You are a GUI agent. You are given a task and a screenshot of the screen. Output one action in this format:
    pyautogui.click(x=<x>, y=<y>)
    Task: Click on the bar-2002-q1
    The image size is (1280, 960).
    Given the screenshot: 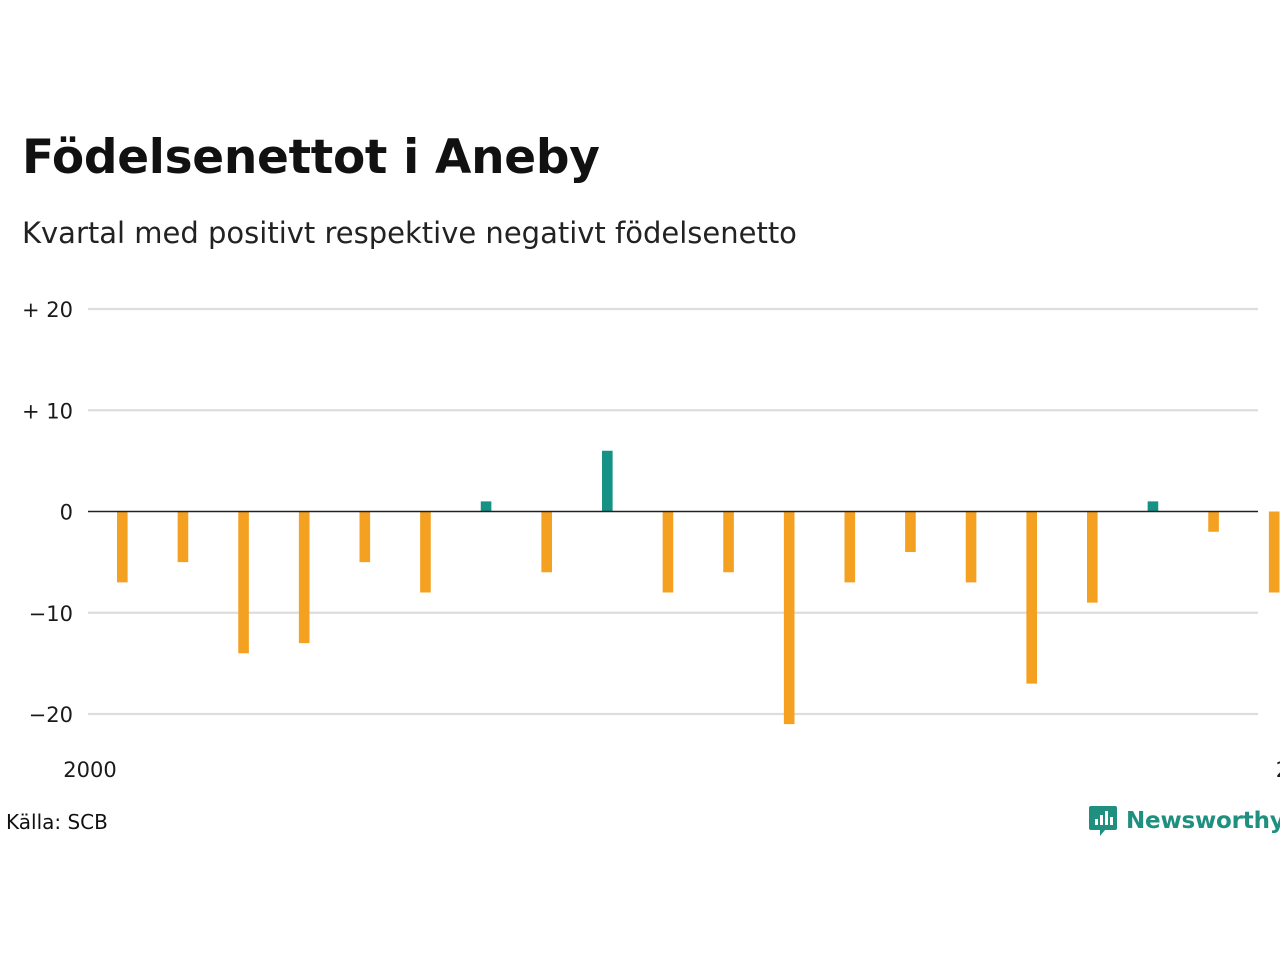 What is the action you would take?
    pyautogui.click(x=607, y=481)
    